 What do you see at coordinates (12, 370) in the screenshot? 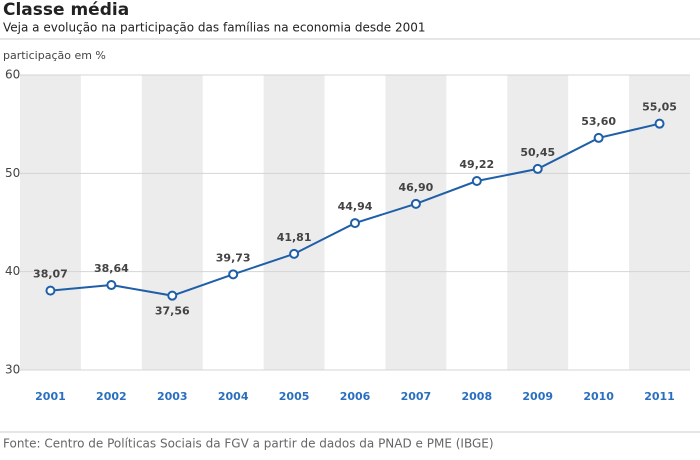
I see `y-tick-label: 30` at bounding box center [12, 370].